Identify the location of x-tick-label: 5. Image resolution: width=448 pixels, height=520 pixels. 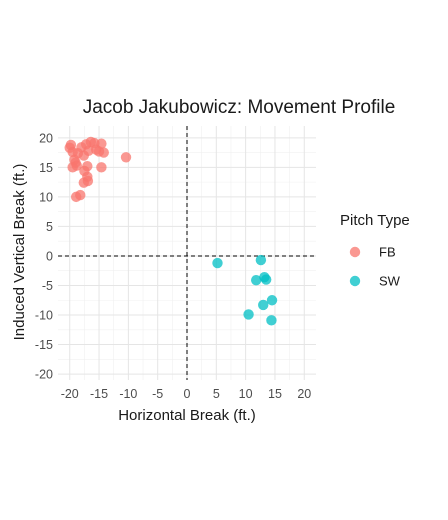
(216, 394).